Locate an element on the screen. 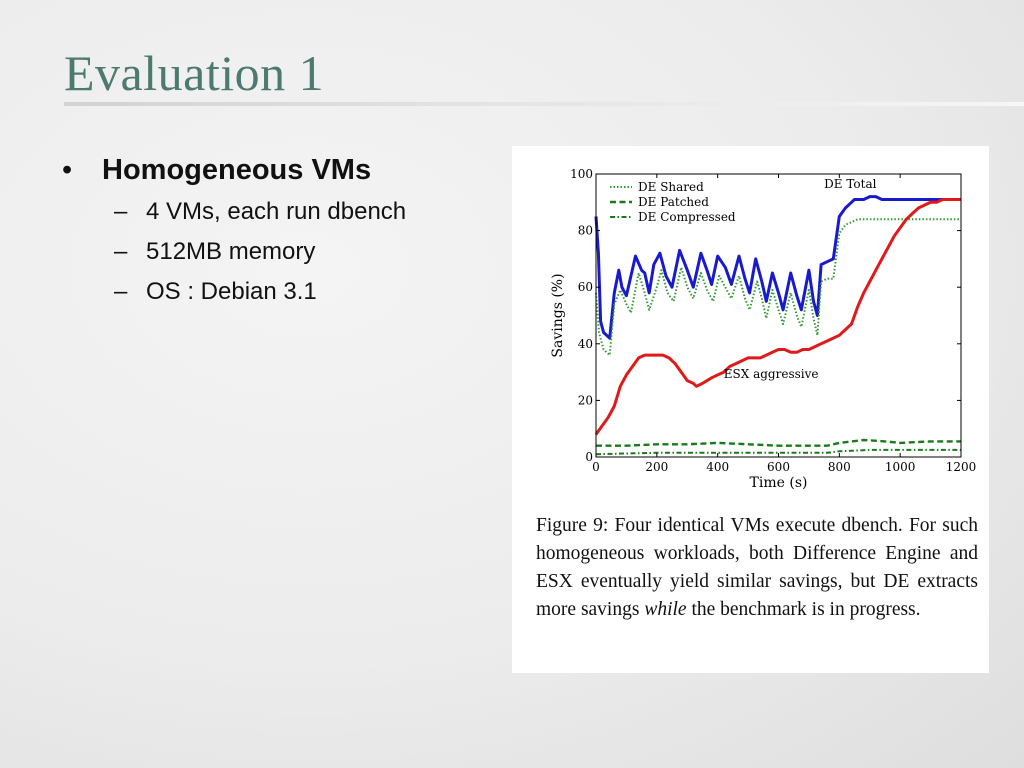 Image resolution: width=1024 pixels, height=768 pixels. x-tick-label: 200 is located at coordinates (656, 467).